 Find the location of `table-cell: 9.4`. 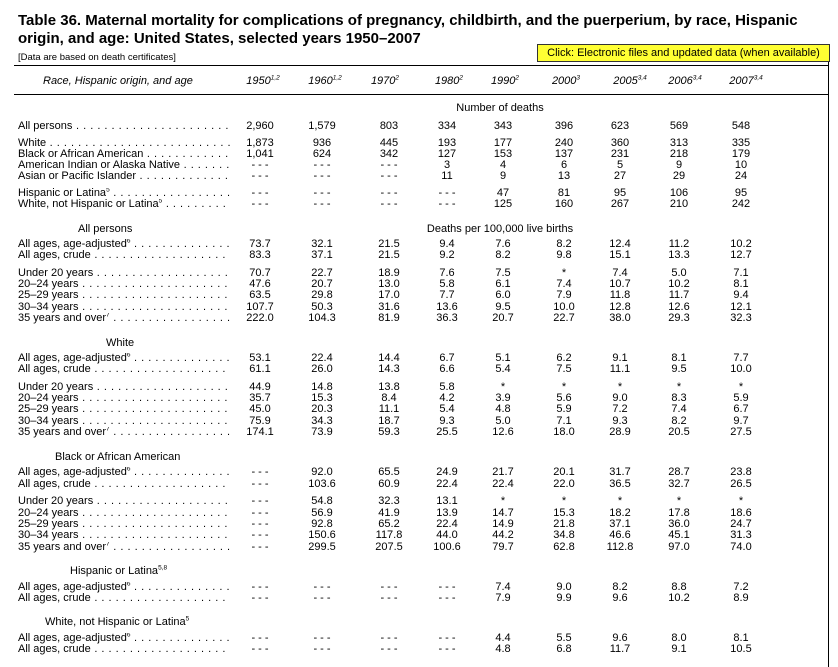

table-cell: 9.4 is located at coordinates (741, 295).